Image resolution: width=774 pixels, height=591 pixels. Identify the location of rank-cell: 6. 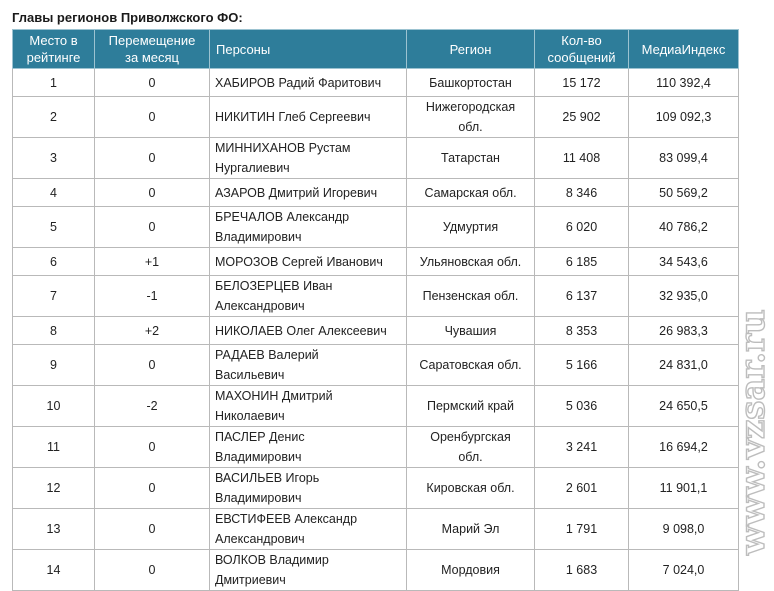
(53, 261).